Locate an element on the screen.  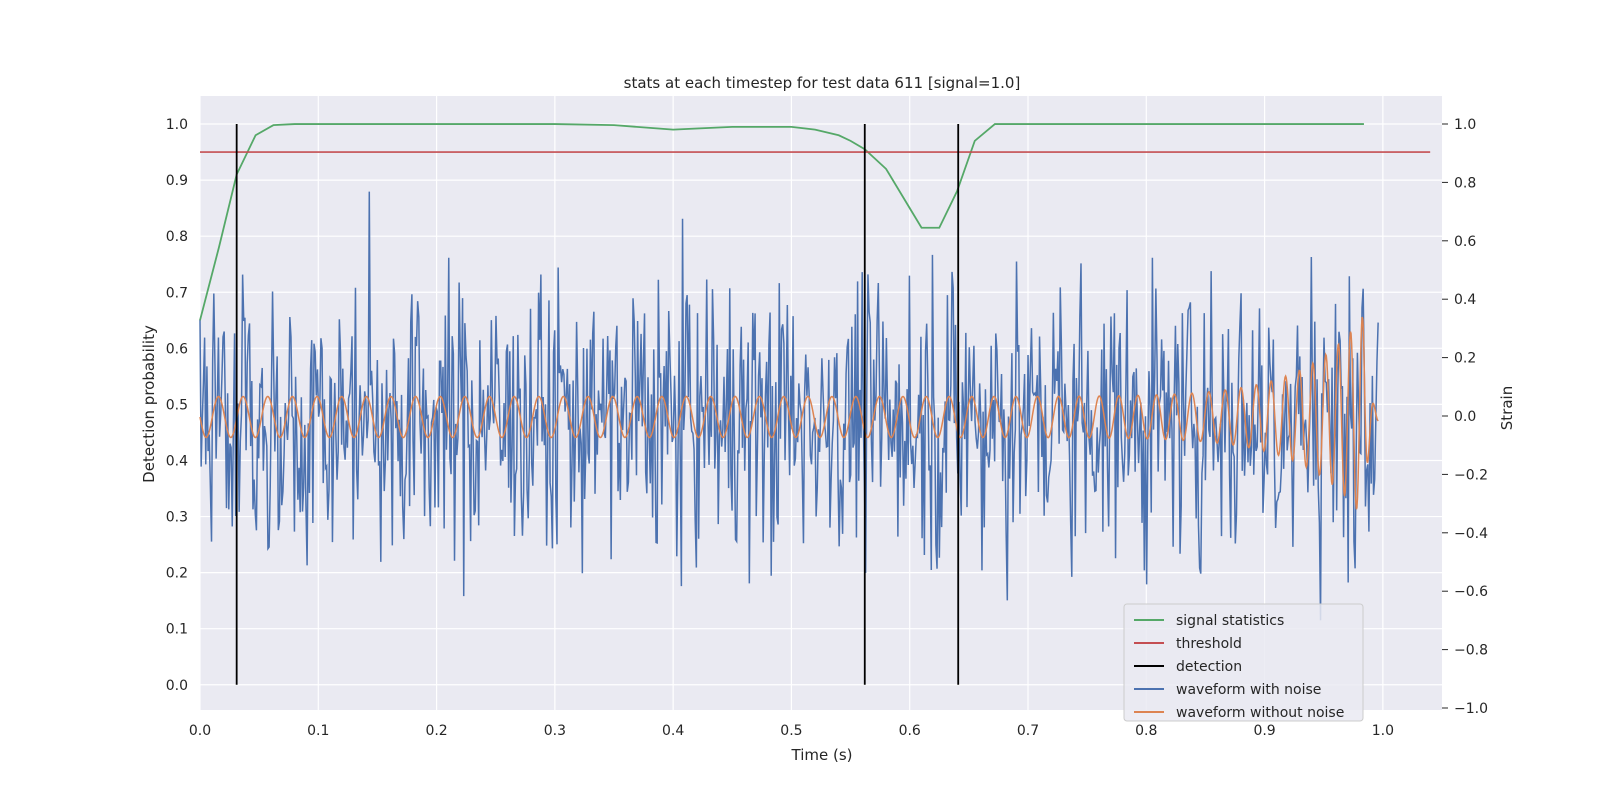
right-y-tick-label: −1.0 is located at coordinates (1471, 709).